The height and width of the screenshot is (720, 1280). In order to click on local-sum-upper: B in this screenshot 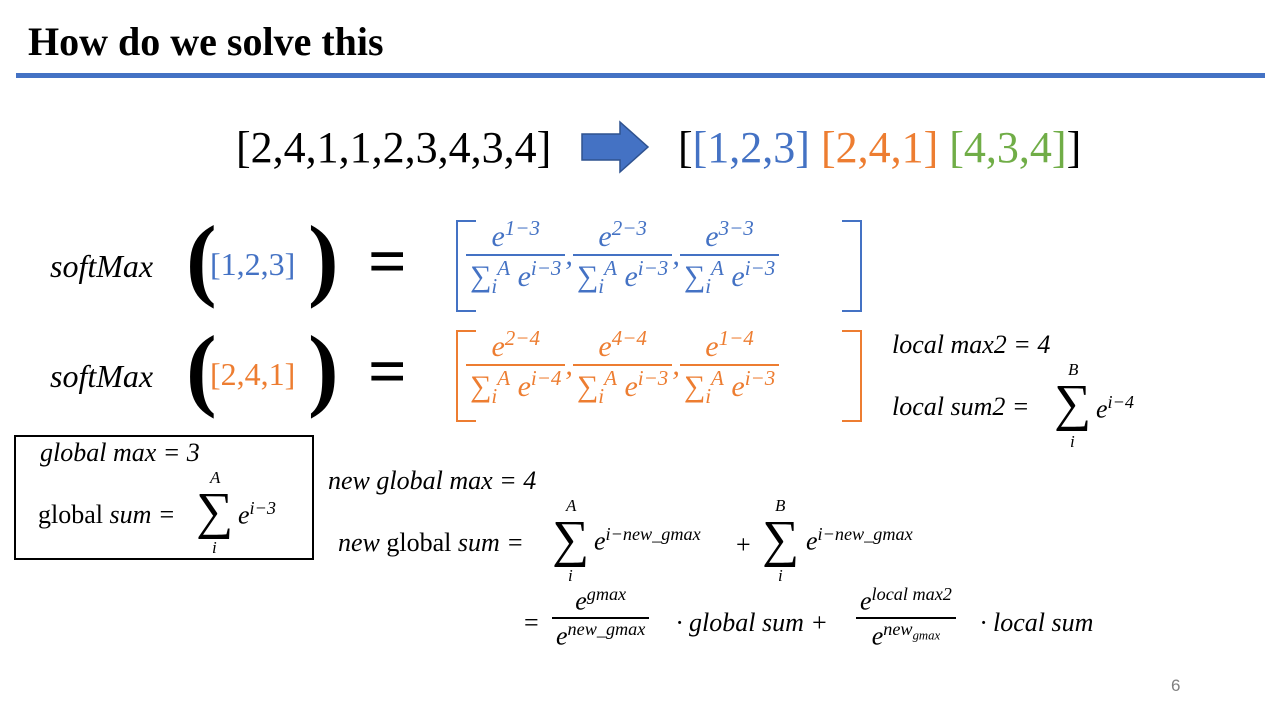, I will do `click(1073, 369)`.